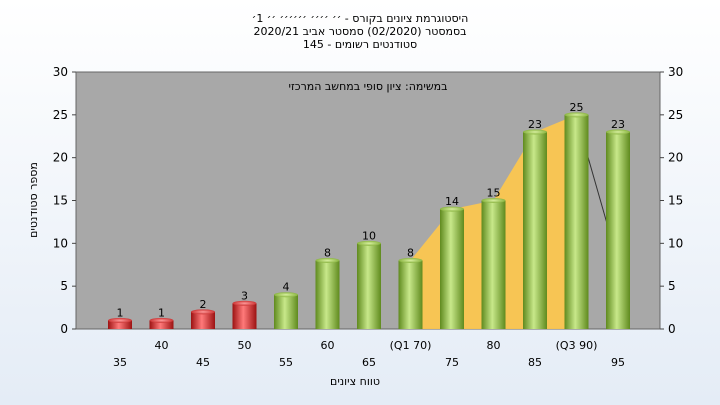 Image resolution: width=720 pixels, height=405 pixels. What do you see at coordinates (452, 201) in the screenshot?
I see `bar-value-label: 14` at bounding box center [452, 201].